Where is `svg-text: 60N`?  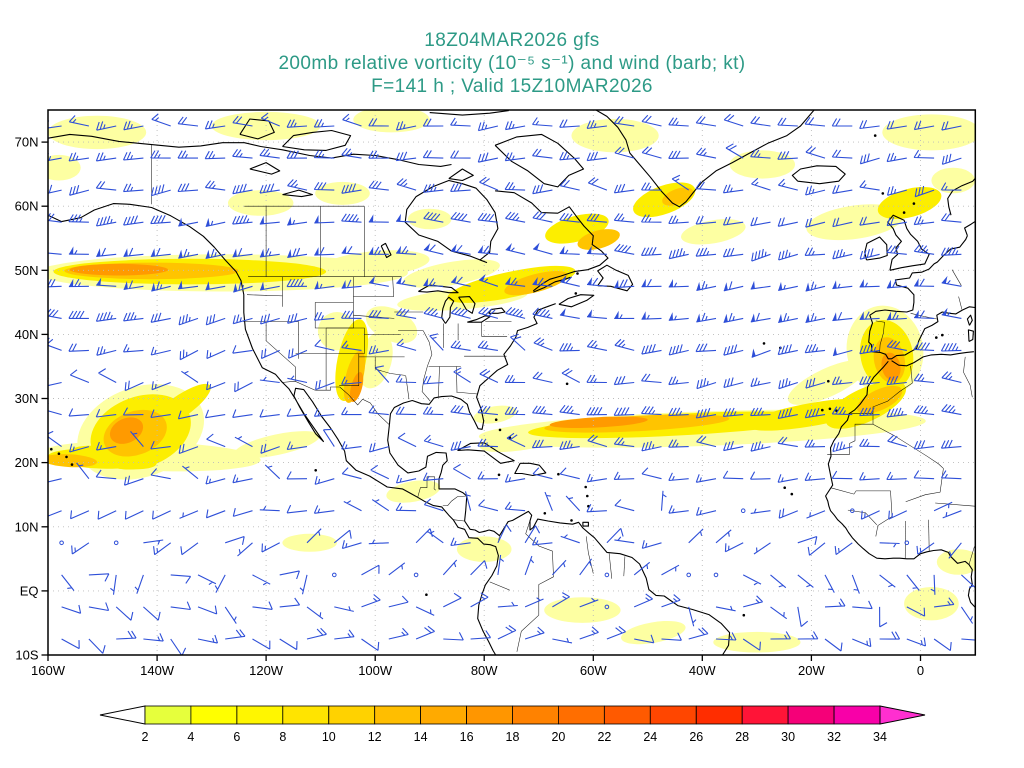 svg-text: 60N is located at coordinates (27, 206).